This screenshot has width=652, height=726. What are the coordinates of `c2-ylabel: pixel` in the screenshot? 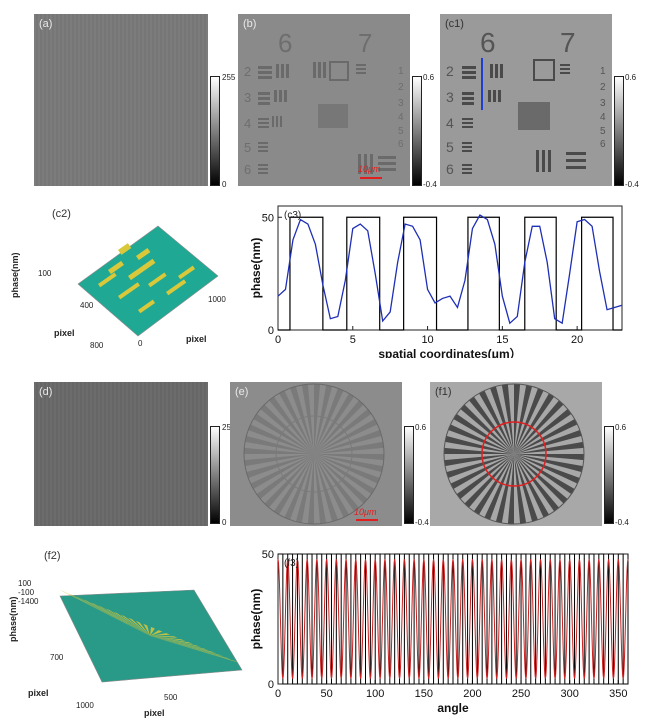 It's located at (64, 333).